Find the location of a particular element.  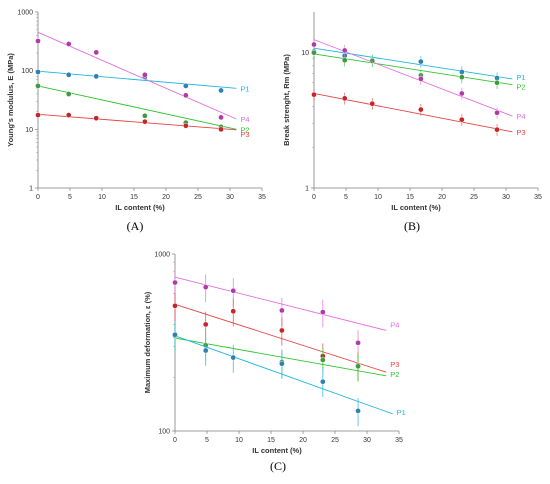

y-tick-label: 10 is located at coordinates (305, 53).